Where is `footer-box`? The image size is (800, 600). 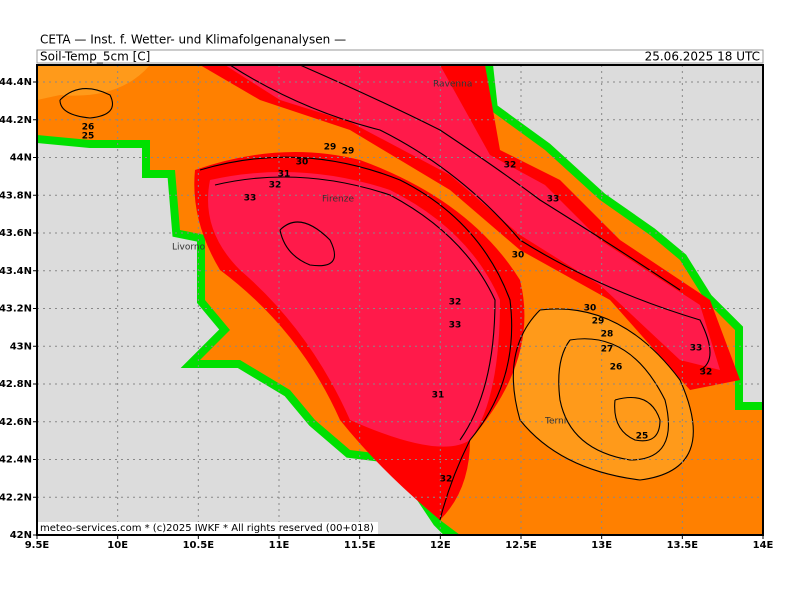 footer-box is located at coordinates (208, 528).